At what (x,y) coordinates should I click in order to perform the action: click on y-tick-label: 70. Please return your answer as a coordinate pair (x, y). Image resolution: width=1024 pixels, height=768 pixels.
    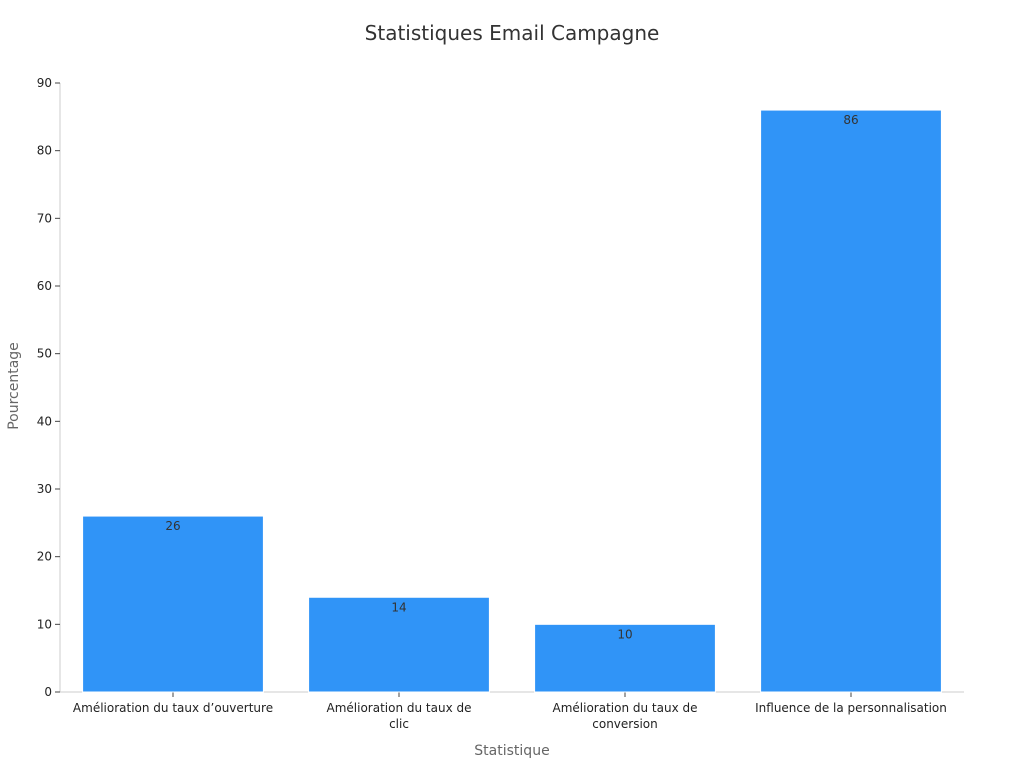
    Looking at the image, I should click on (44, 218).